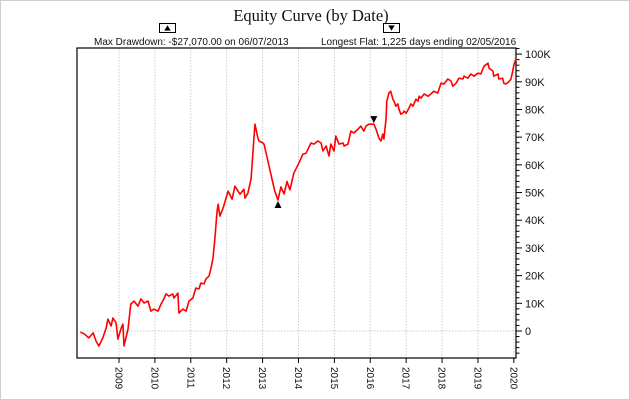  Describe the element at coordinates (535, 110) in the screenshot. I see `y-tick-label: 80K` at that location.